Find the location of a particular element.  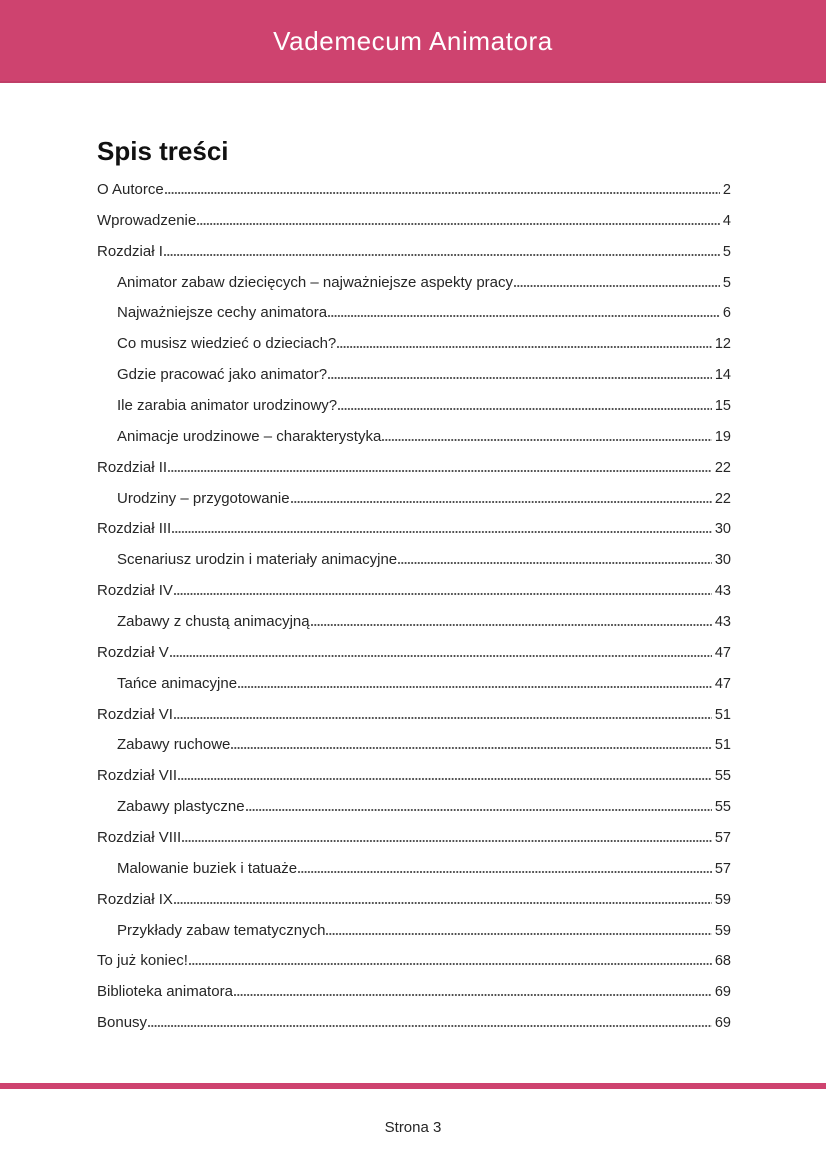

toc-entry-label: Zabawy z chustą animacyjną is located at coordinates (213, 622).